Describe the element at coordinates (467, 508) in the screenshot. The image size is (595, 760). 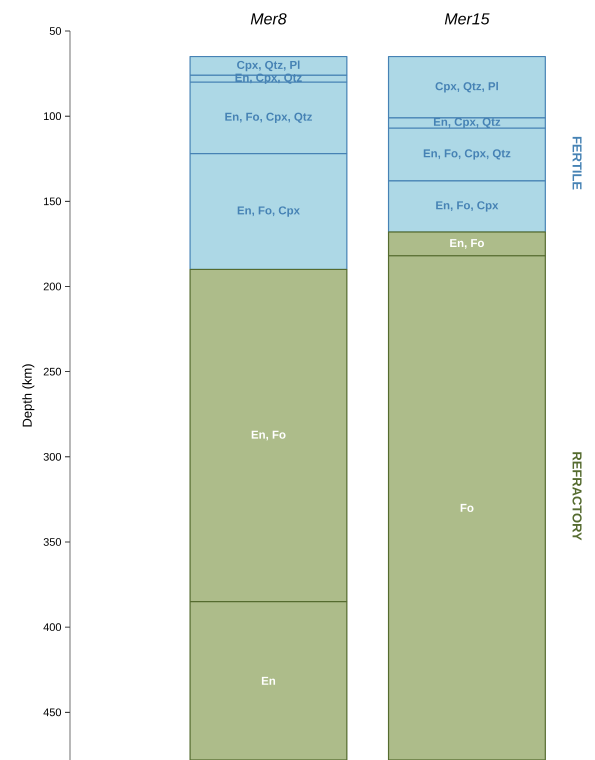
I see `data-label: Fo` at that location.